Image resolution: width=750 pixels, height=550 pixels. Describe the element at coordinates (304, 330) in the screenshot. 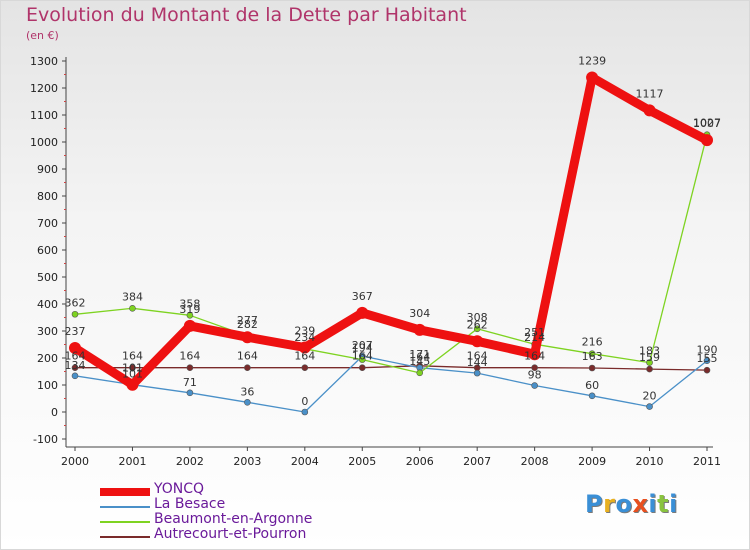

I see `data-label: 239` at that location.